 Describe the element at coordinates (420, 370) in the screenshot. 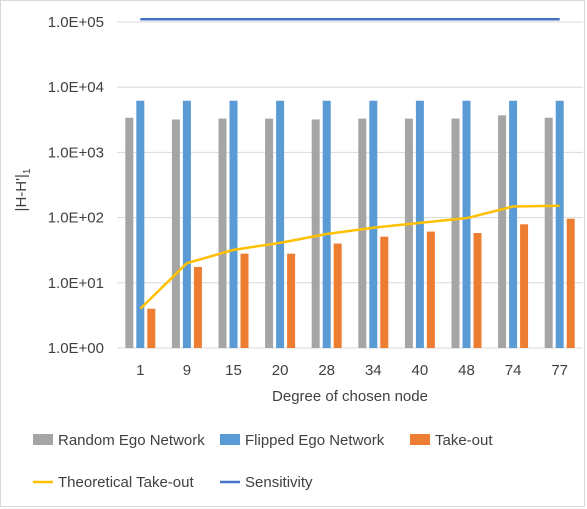

I see `x-tick-label: 40` at that location.